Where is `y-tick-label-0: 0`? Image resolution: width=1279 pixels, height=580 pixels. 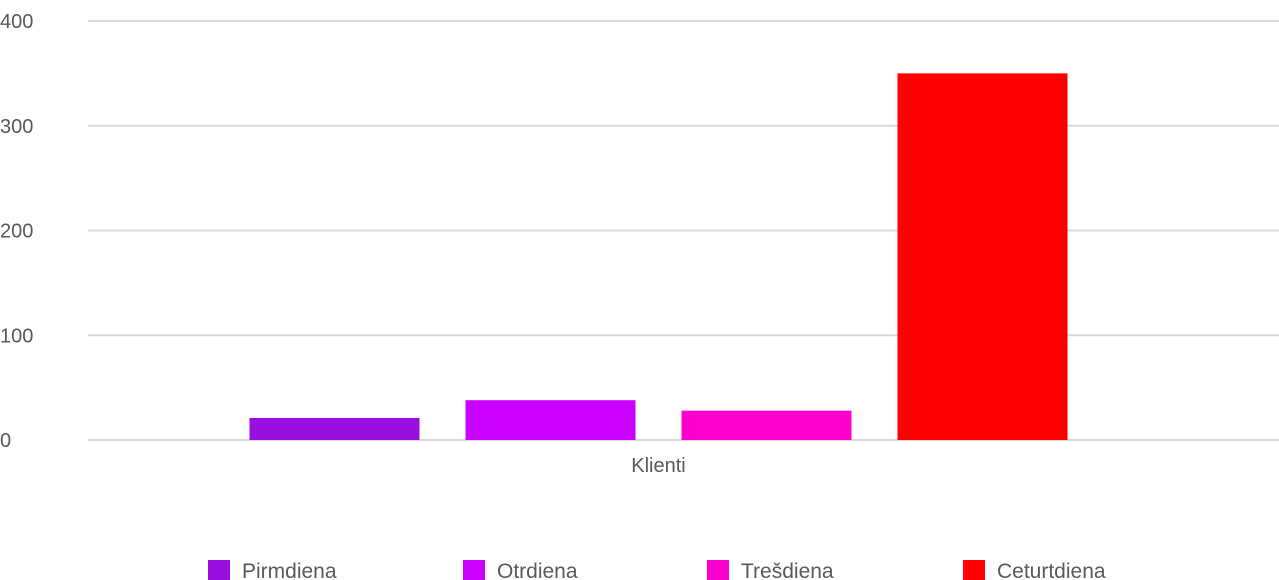
y-tick-label-0: 0 is located at coordinates (5, 441).